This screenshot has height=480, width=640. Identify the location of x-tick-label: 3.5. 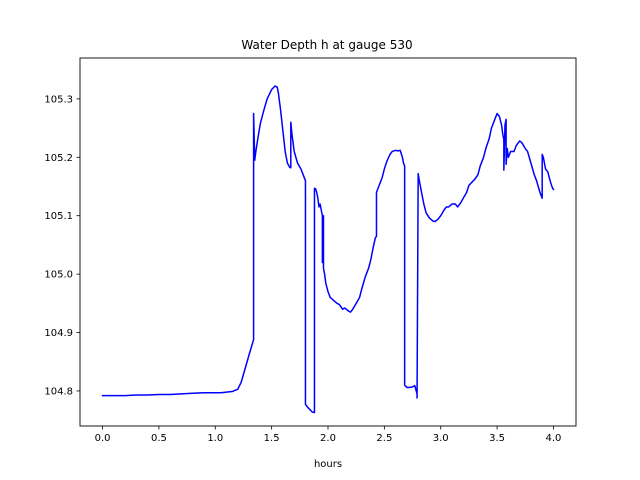
(497, 438).